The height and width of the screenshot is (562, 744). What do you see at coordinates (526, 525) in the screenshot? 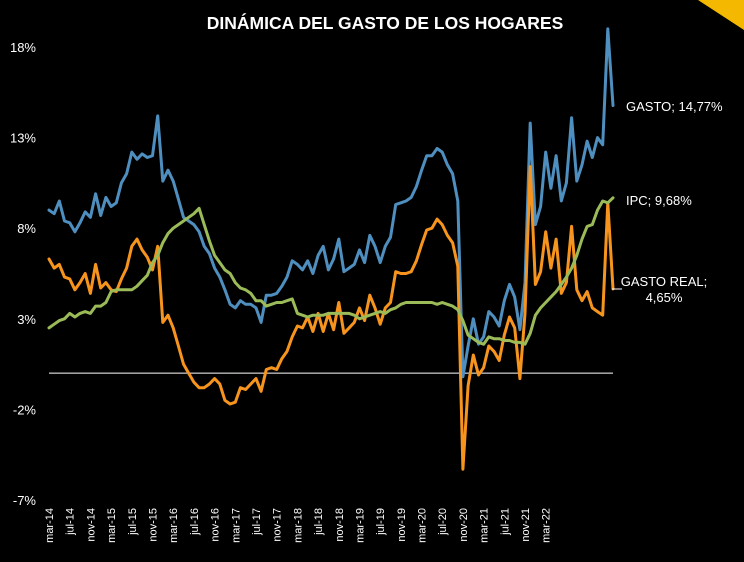
I see `x-tick-label: nov-21` at bounding box center [526, 525].